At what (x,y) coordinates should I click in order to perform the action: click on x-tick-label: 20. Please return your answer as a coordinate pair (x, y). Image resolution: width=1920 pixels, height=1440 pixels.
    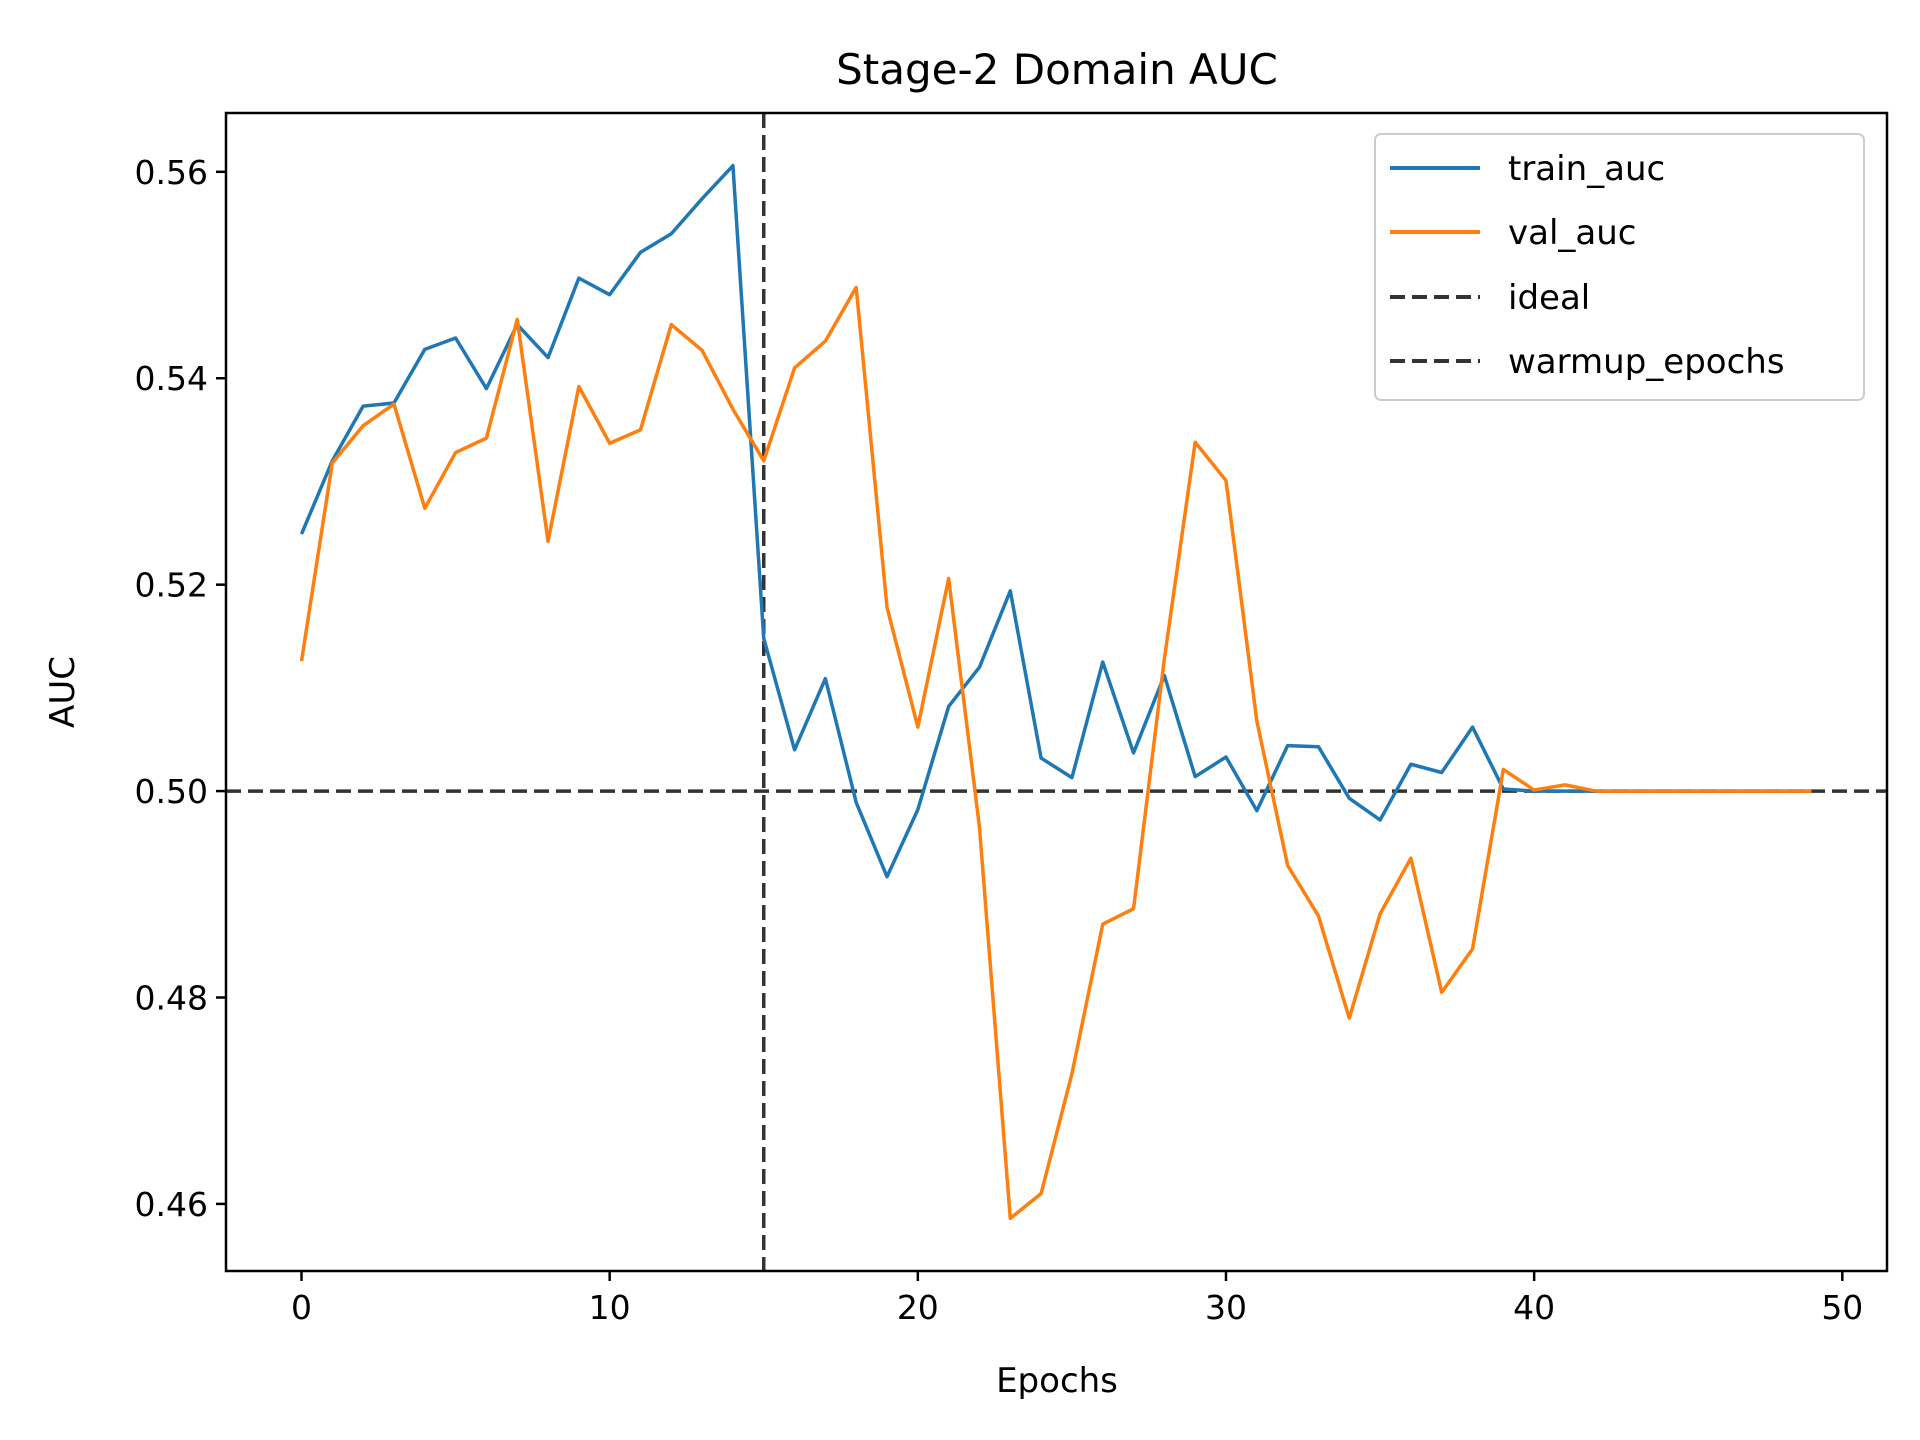
    Looking at the image, I should click on (918, 1307).